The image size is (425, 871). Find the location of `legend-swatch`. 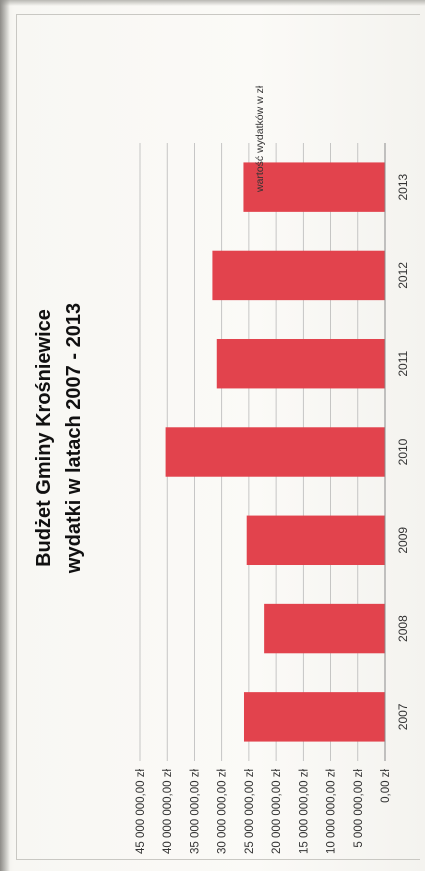

legend-swatch is located at coordinates (258, 200).